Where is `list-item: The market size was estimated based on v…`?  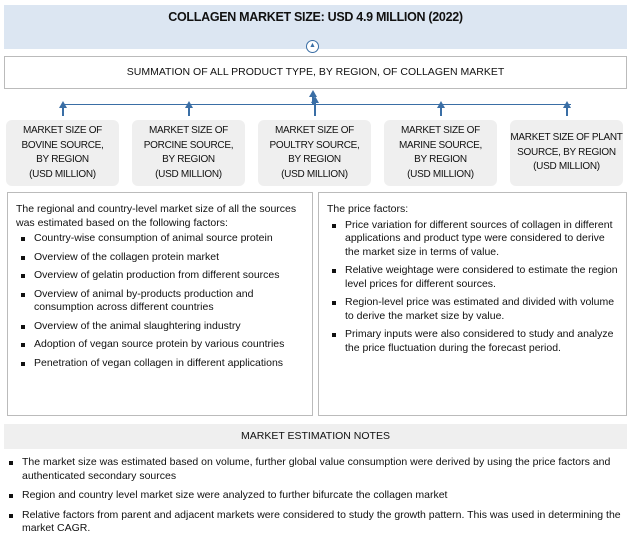
list-item: The market size was estimated based on v… is located at coordinates (321, 469).